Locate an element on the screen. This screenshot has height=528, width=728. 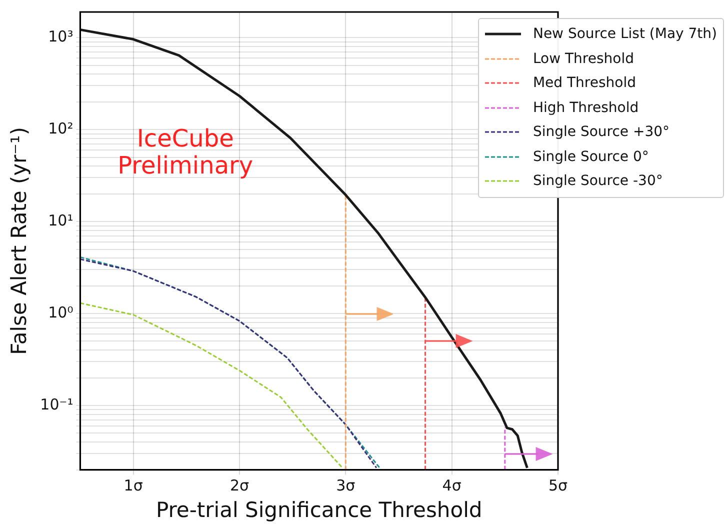
legend-label: New Source List (May 7th) is located at coordinates (624, 34).